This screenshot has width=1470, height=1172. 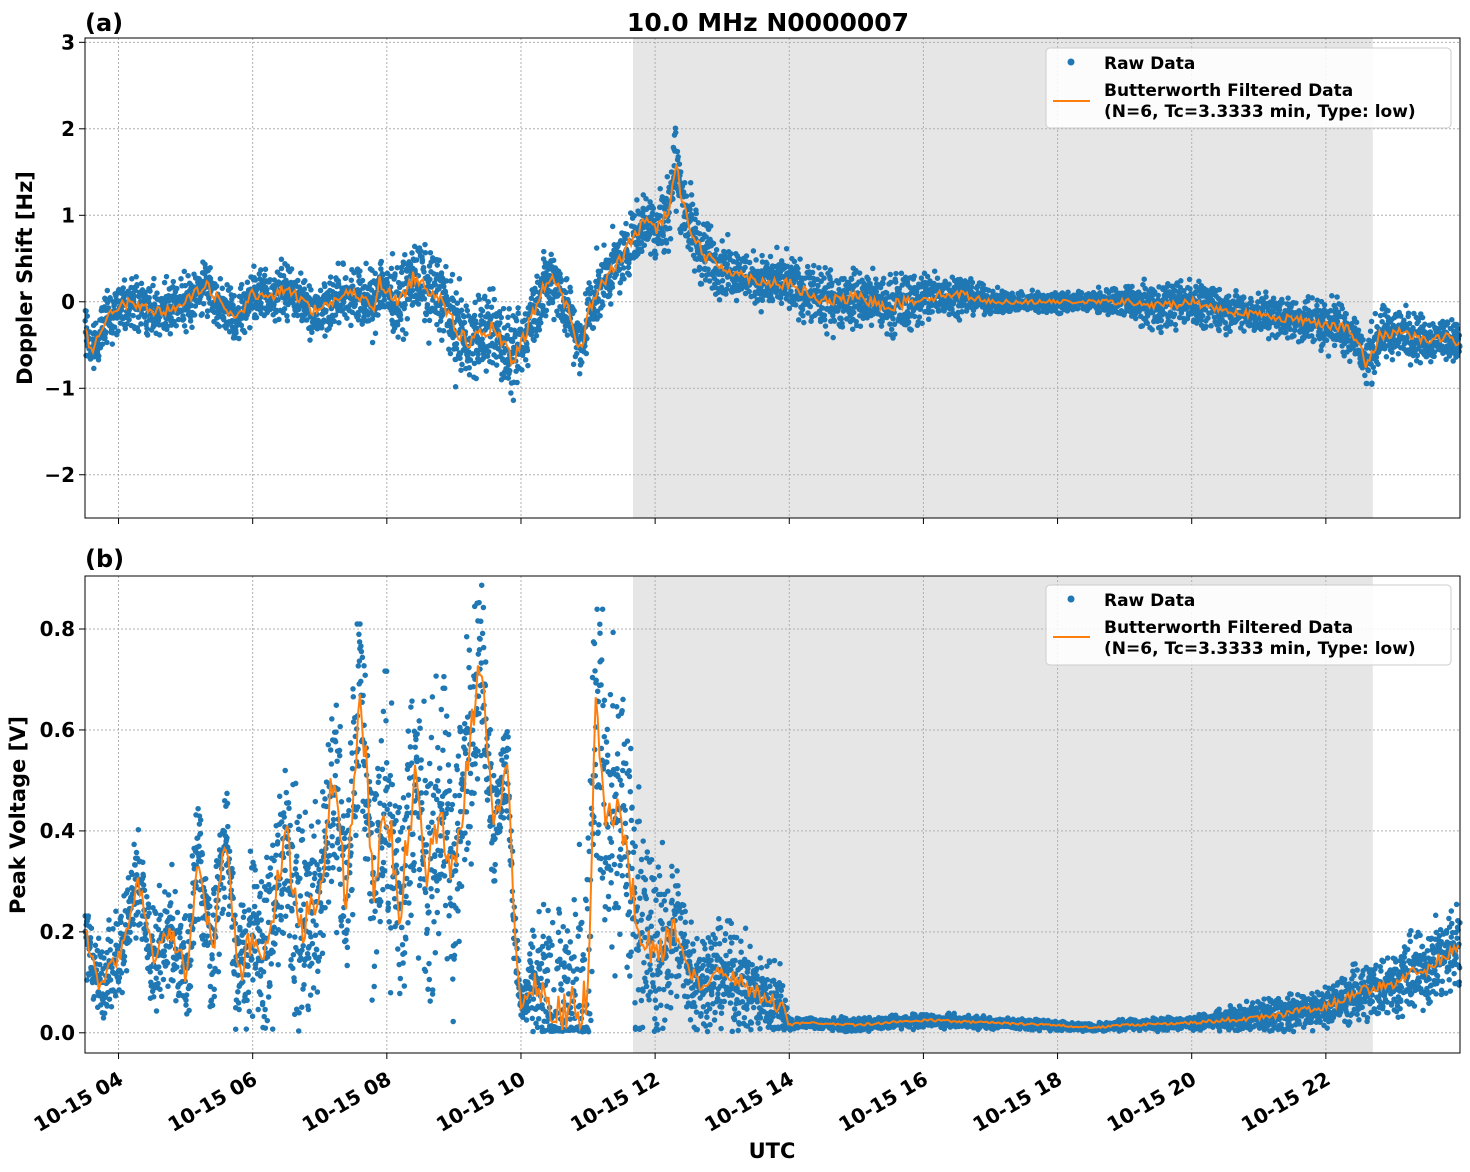 I want to click on y-ticks-a: −2 −1 0 1 2 3, so click(x=64, y=258).